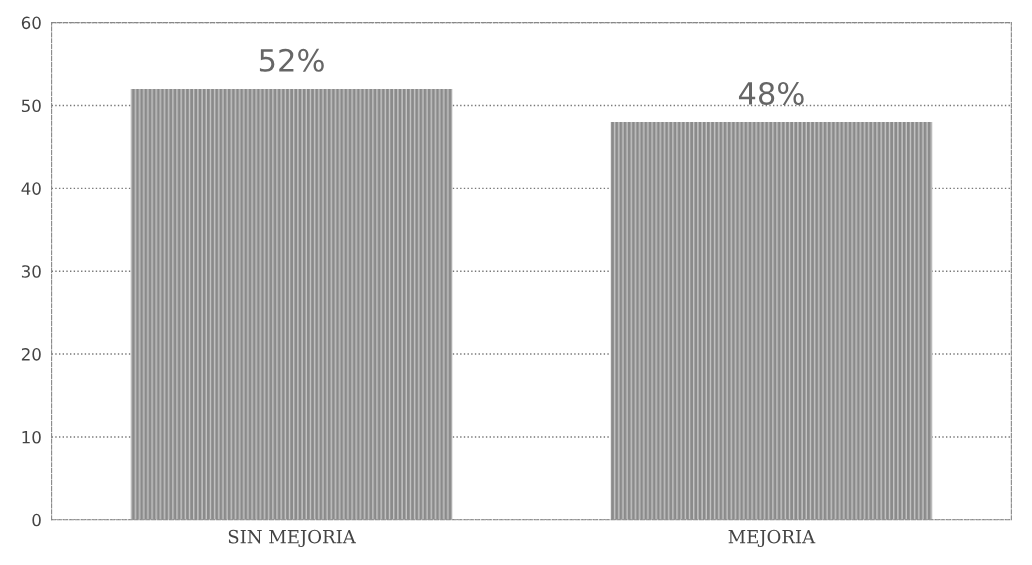 This screenshot has width=1032, height=565. Describe the element at coordinates (31, 188) in the screenshot. I see `y-tick-label: 40` at that location.